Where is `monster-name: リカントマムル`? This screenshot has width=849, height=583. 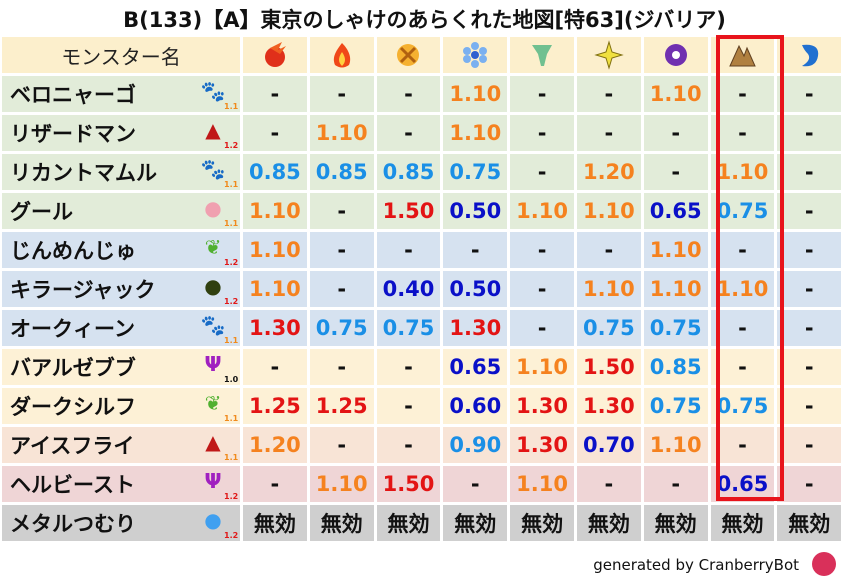 monster-name: リカントマムル is located at coordinates (83, 173).